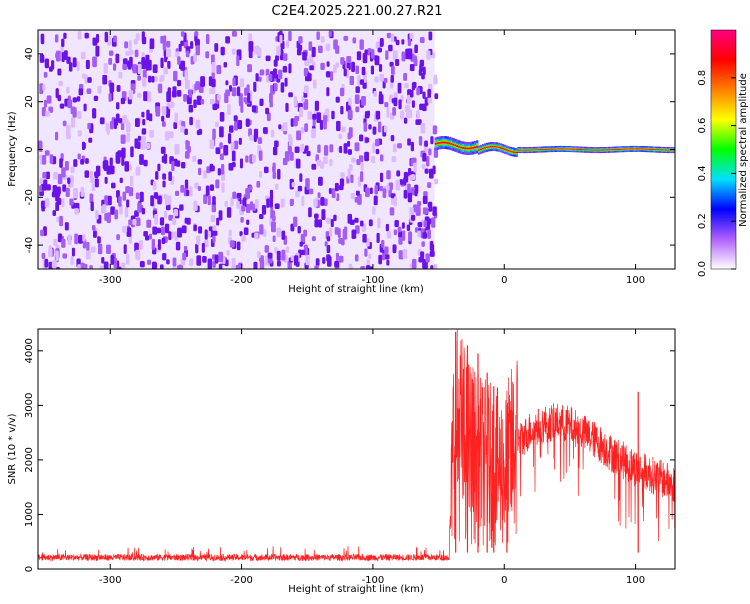 Image resolution: width=750 pixels, height=604 pixels. Describe the element at coordinates (29, 197) in the screenshot. I see `y-tick-label: -20` at that location.